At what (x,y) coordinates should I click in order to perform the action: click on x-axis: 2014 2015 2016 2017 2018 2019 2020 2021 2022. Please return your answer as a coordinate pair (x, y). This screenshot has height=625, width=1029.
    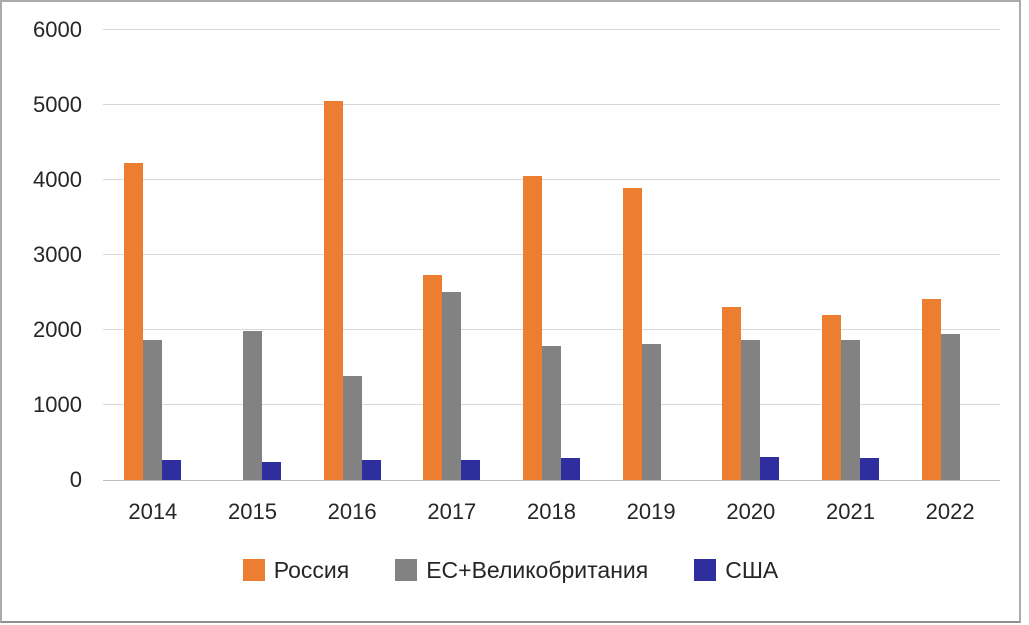
    Looking at the image, I should click on (551, 514).